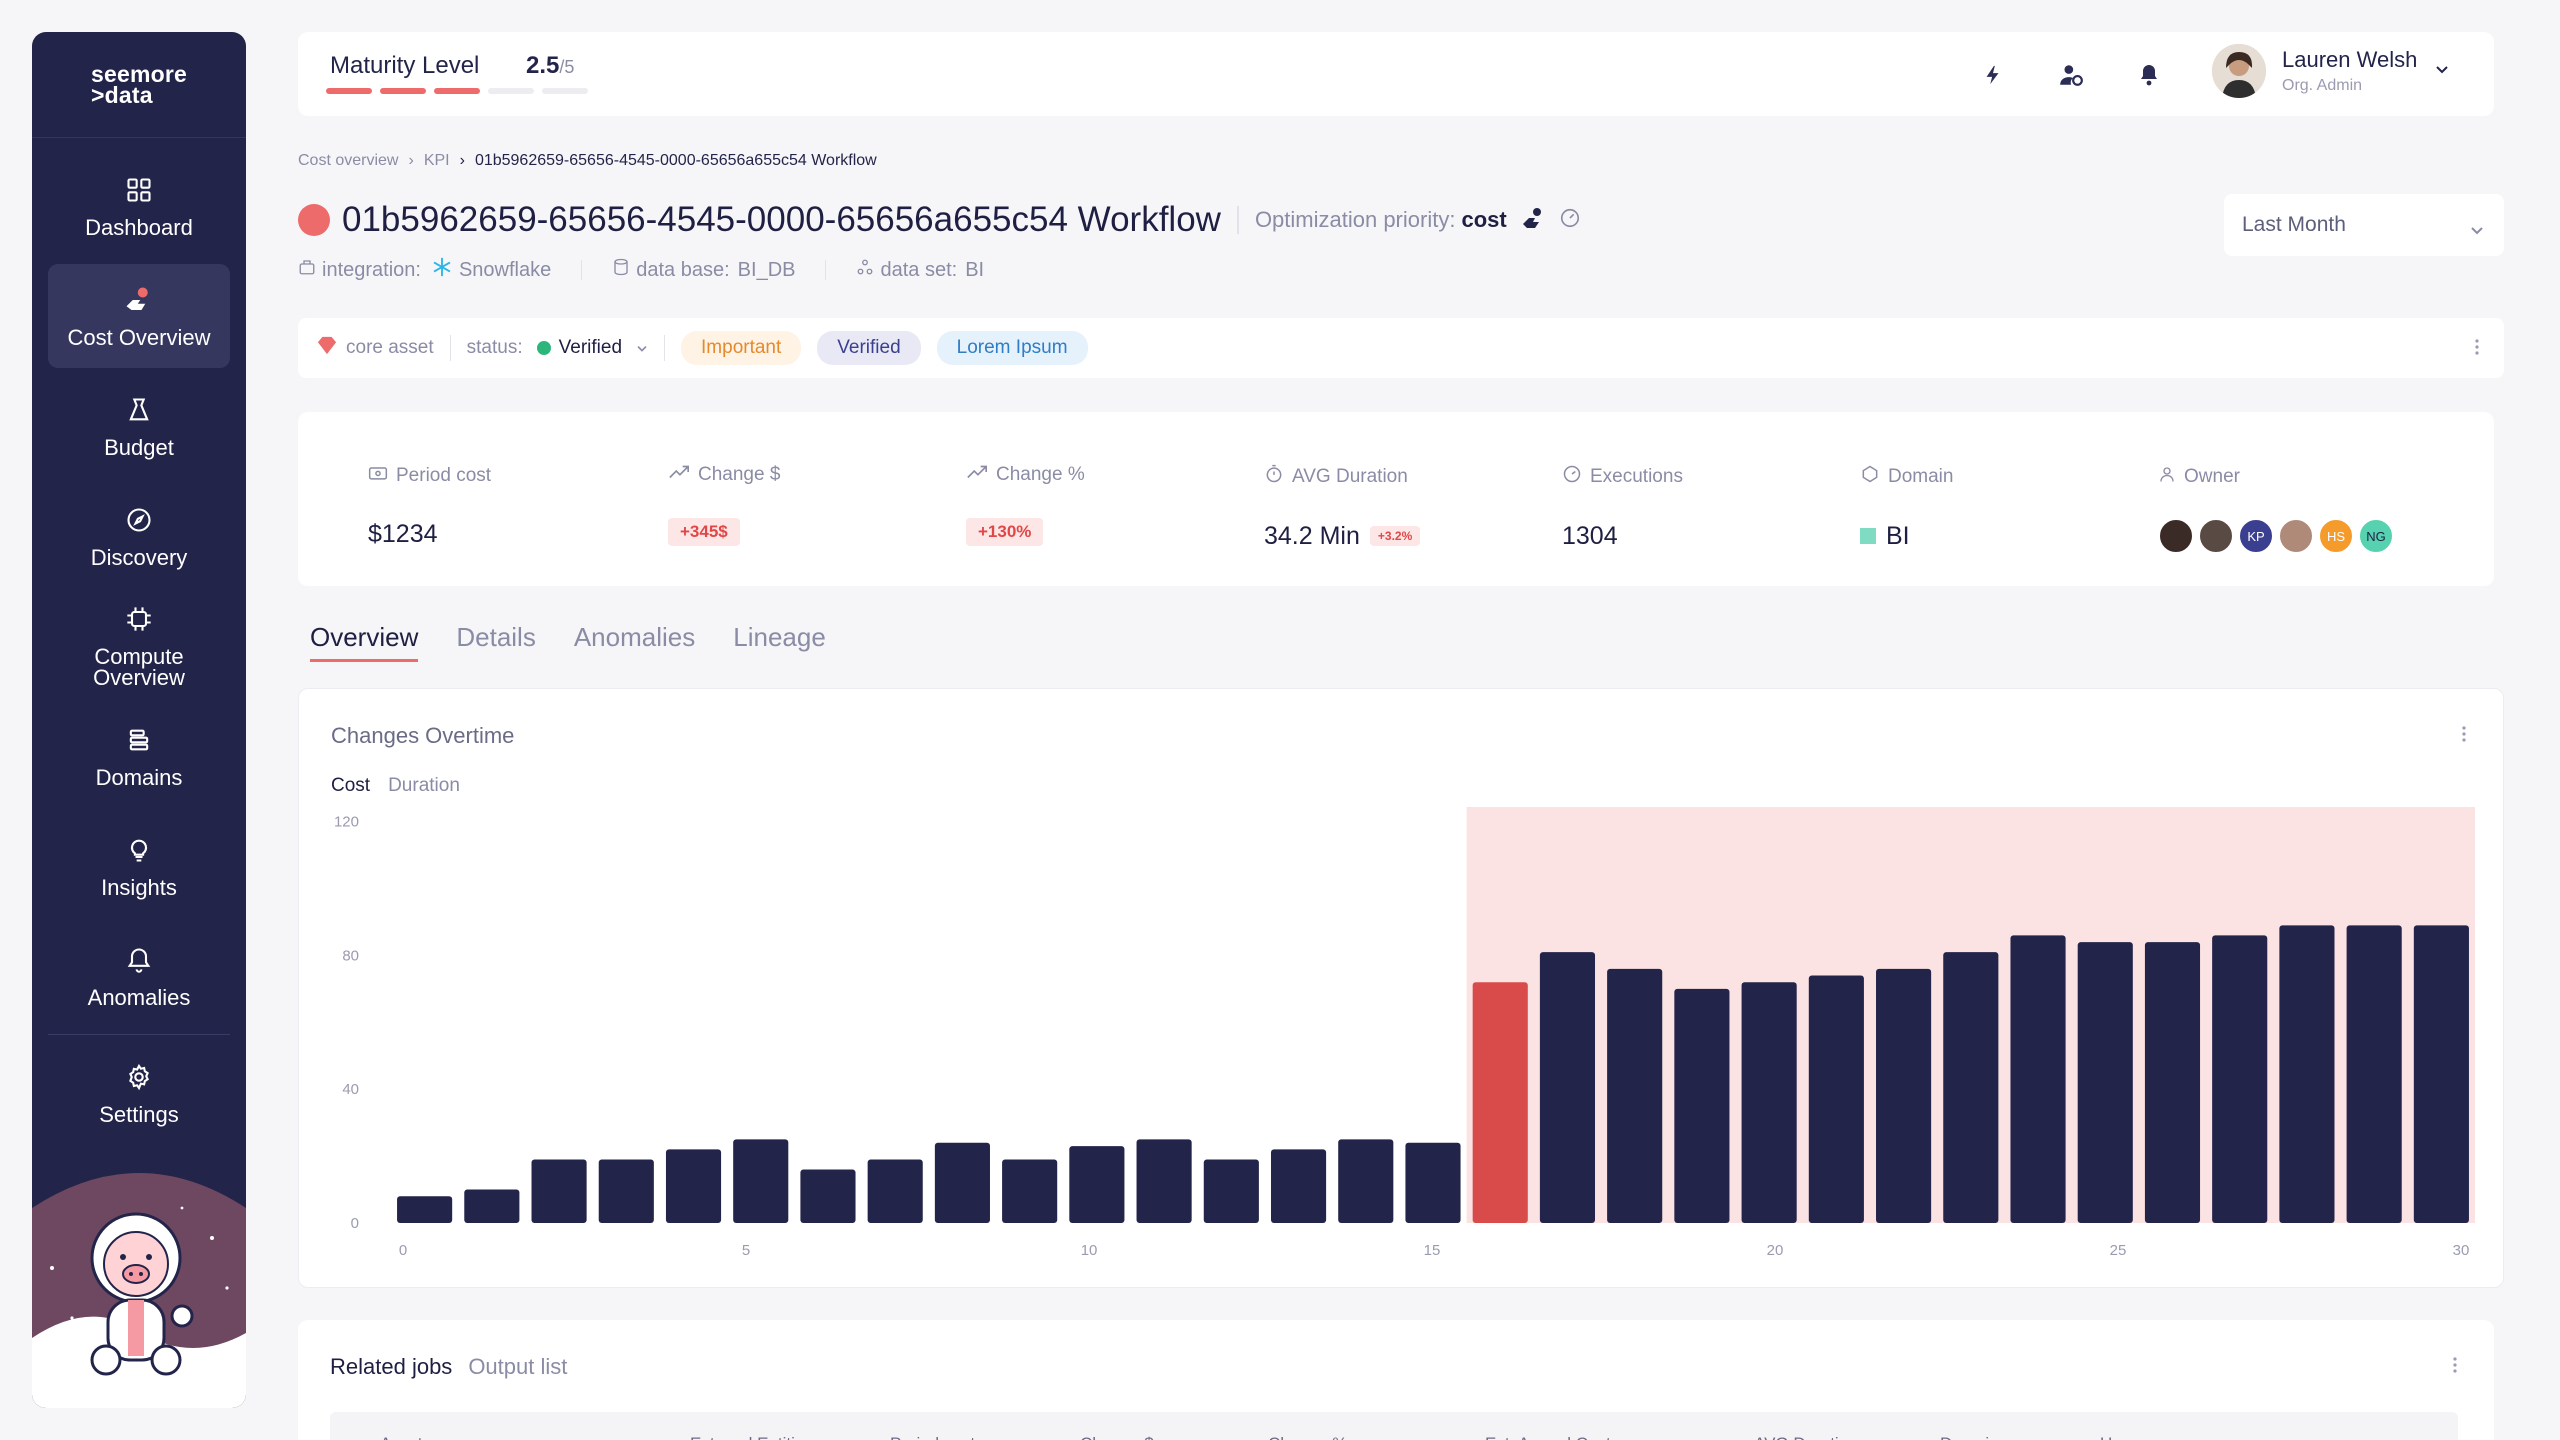 Image resolution: width=2560 pixels, height=1440 pixels. Describe the element at coordinates (351, 785) in the screenshot. I see `toggle-cost: Cost` at that location.